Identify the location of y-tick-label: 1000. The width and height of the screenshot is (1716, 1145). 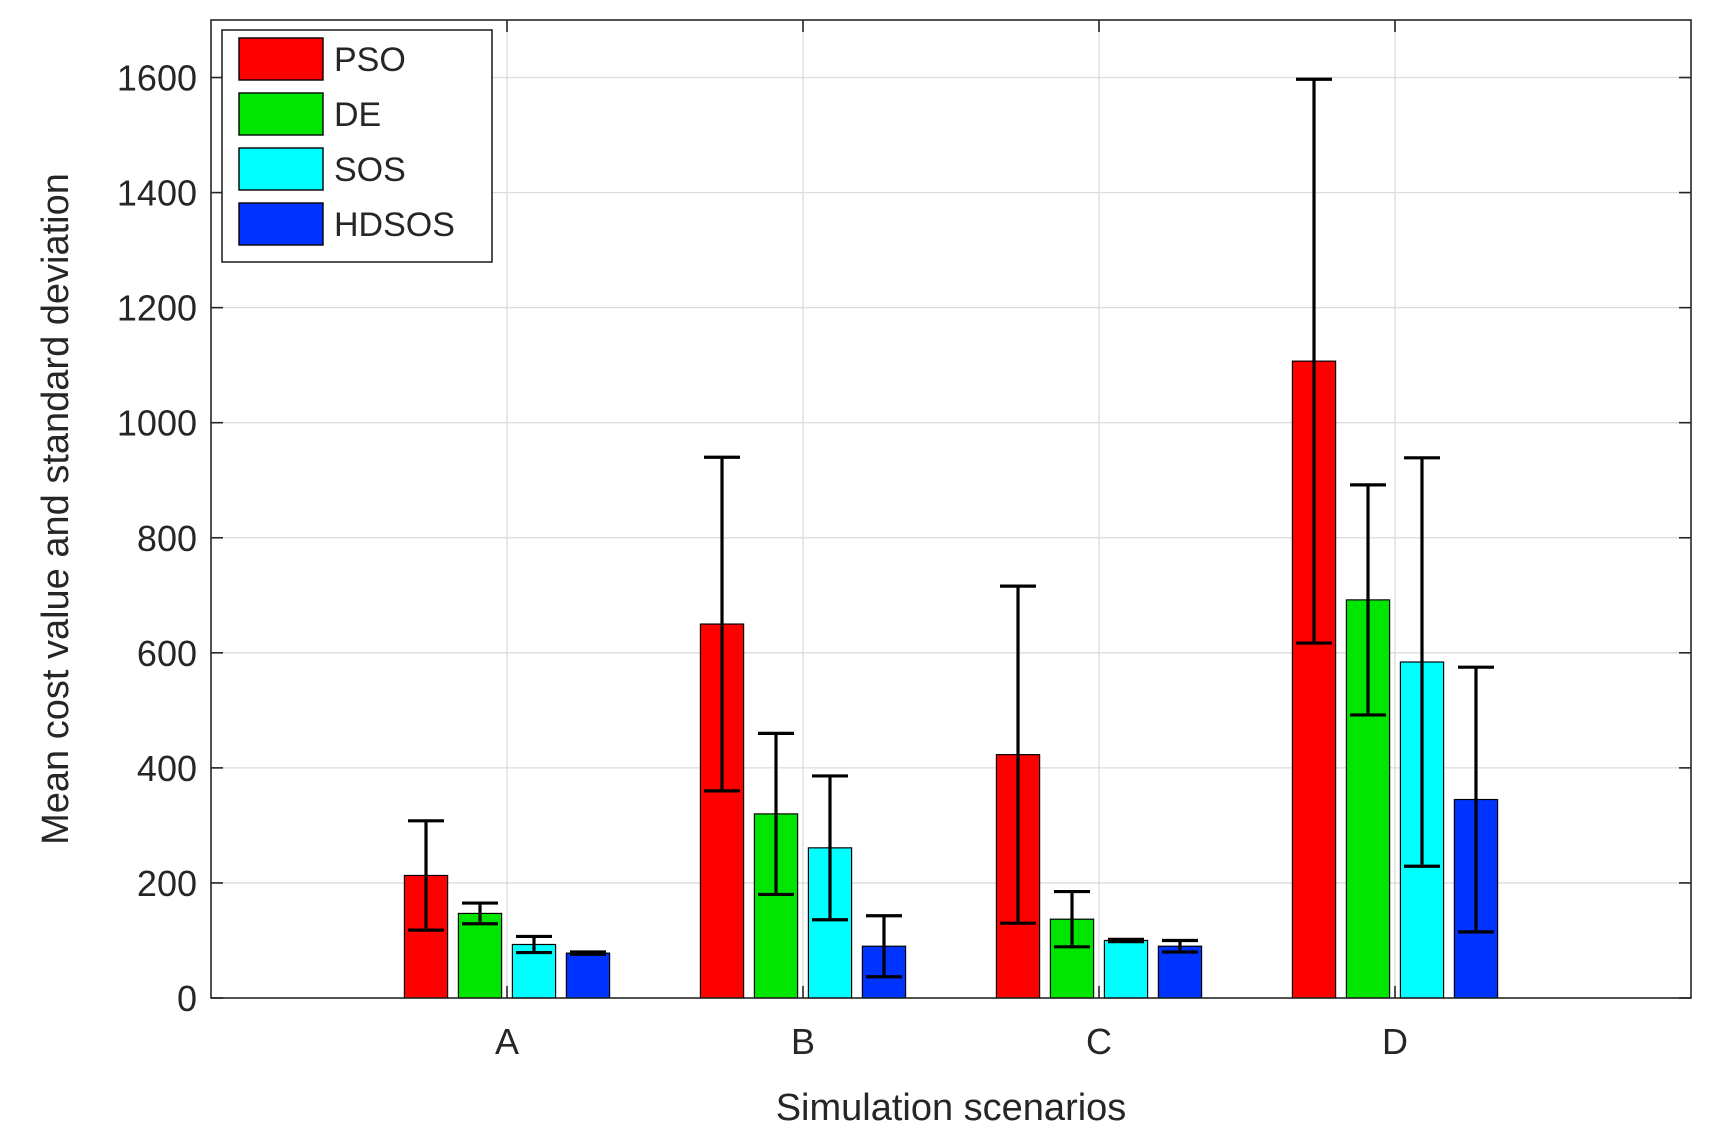
(157, 423).